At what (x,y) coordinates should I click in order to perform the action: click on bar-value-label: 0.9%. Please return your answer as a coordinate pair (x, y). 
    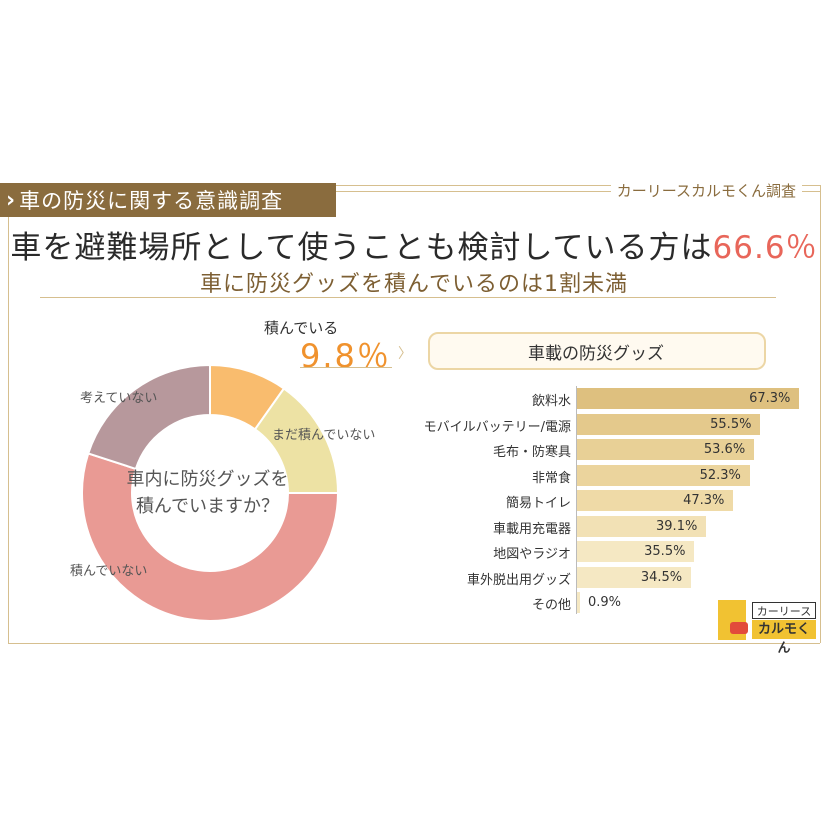
    Looking at the image, I should click on (604, 602).